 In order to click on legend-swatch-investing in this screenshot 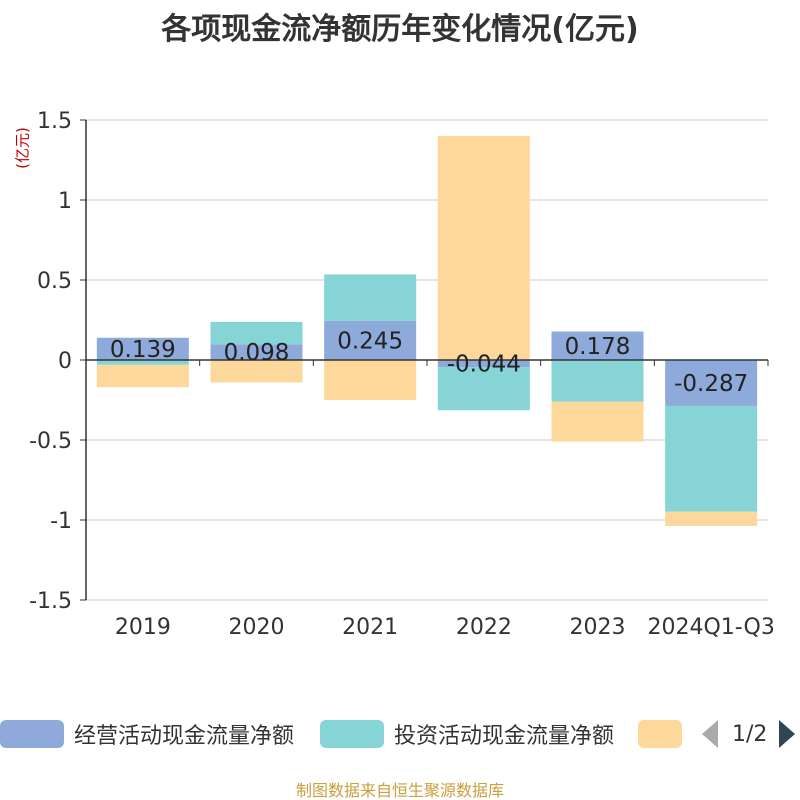, I will do `click(352, 734)`.